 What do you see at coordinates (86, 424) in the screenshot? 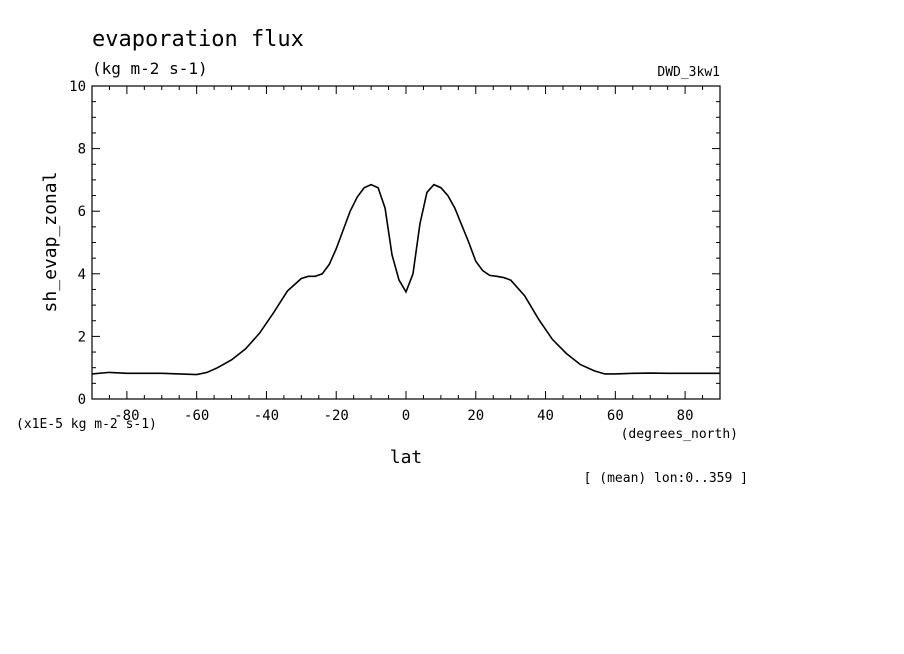
I see `y-scale-note: (x1E-5 kg m-2 s-1)` at bounding box center [86, 424].